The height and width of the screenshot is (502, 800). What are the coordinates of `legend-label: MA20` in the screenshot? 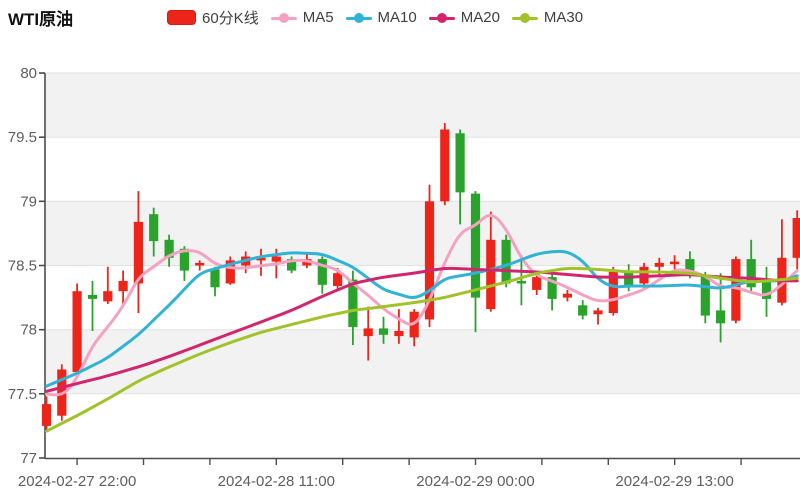 It's located at (480, 17).